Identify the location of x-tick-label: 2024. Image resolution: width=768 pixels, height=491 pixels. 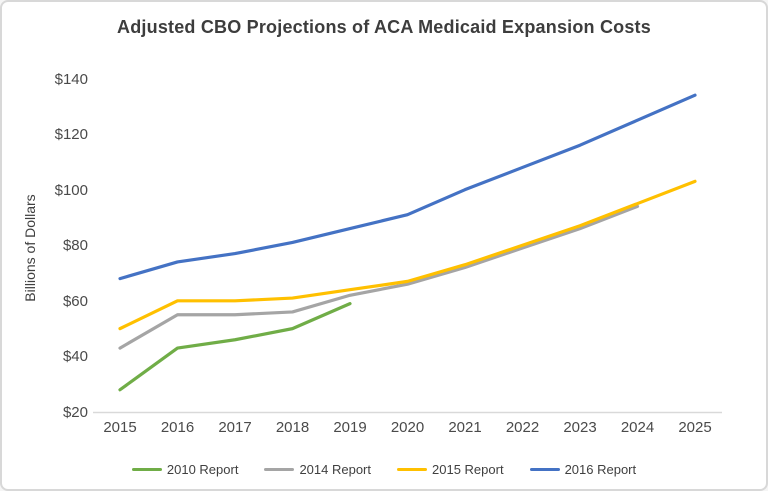
(637, 427).